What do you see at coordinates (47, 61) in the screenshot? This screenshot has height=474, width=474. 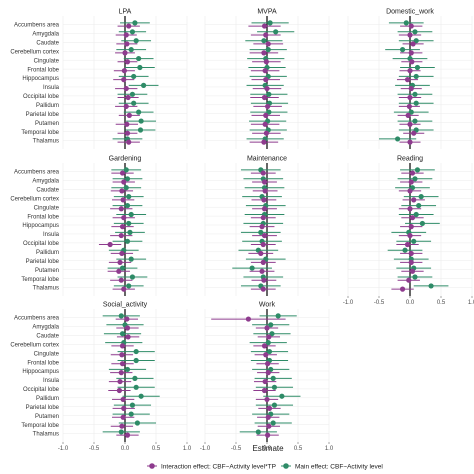 I see `region-label: Cingulate` at bounding box center [47, 61].